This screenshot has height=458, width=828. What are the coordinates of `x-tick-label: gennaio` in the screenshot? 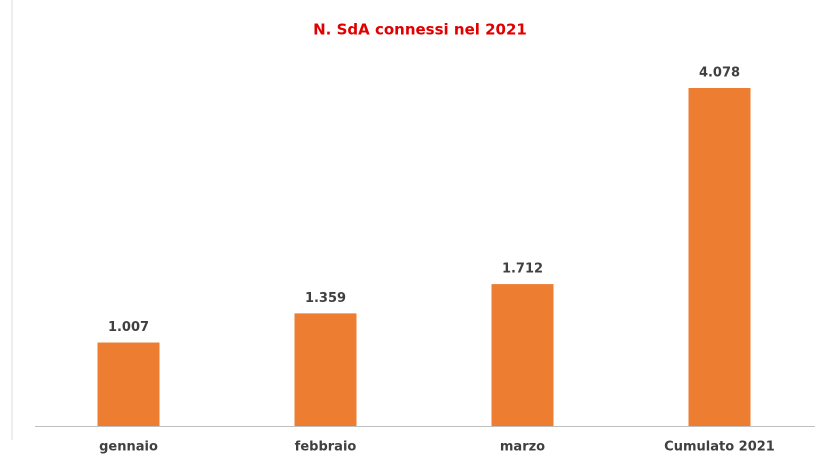 It's located at (128, 447).